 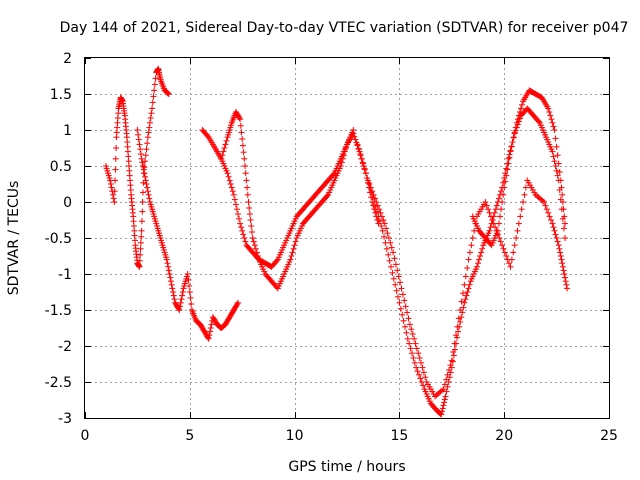 I want to click on x-tick-label: 5, so click(x=189, y=436).